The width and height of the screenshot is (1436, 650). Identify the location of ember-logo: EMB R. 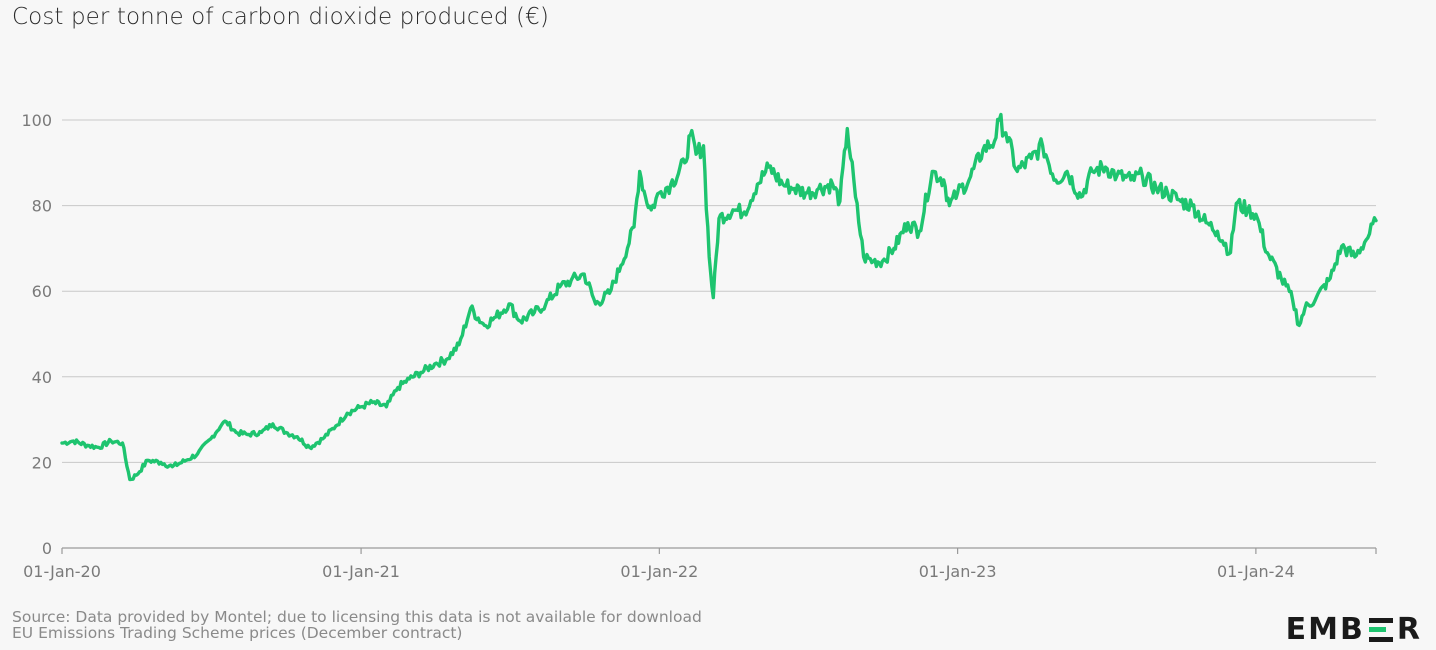
(1354, 629).